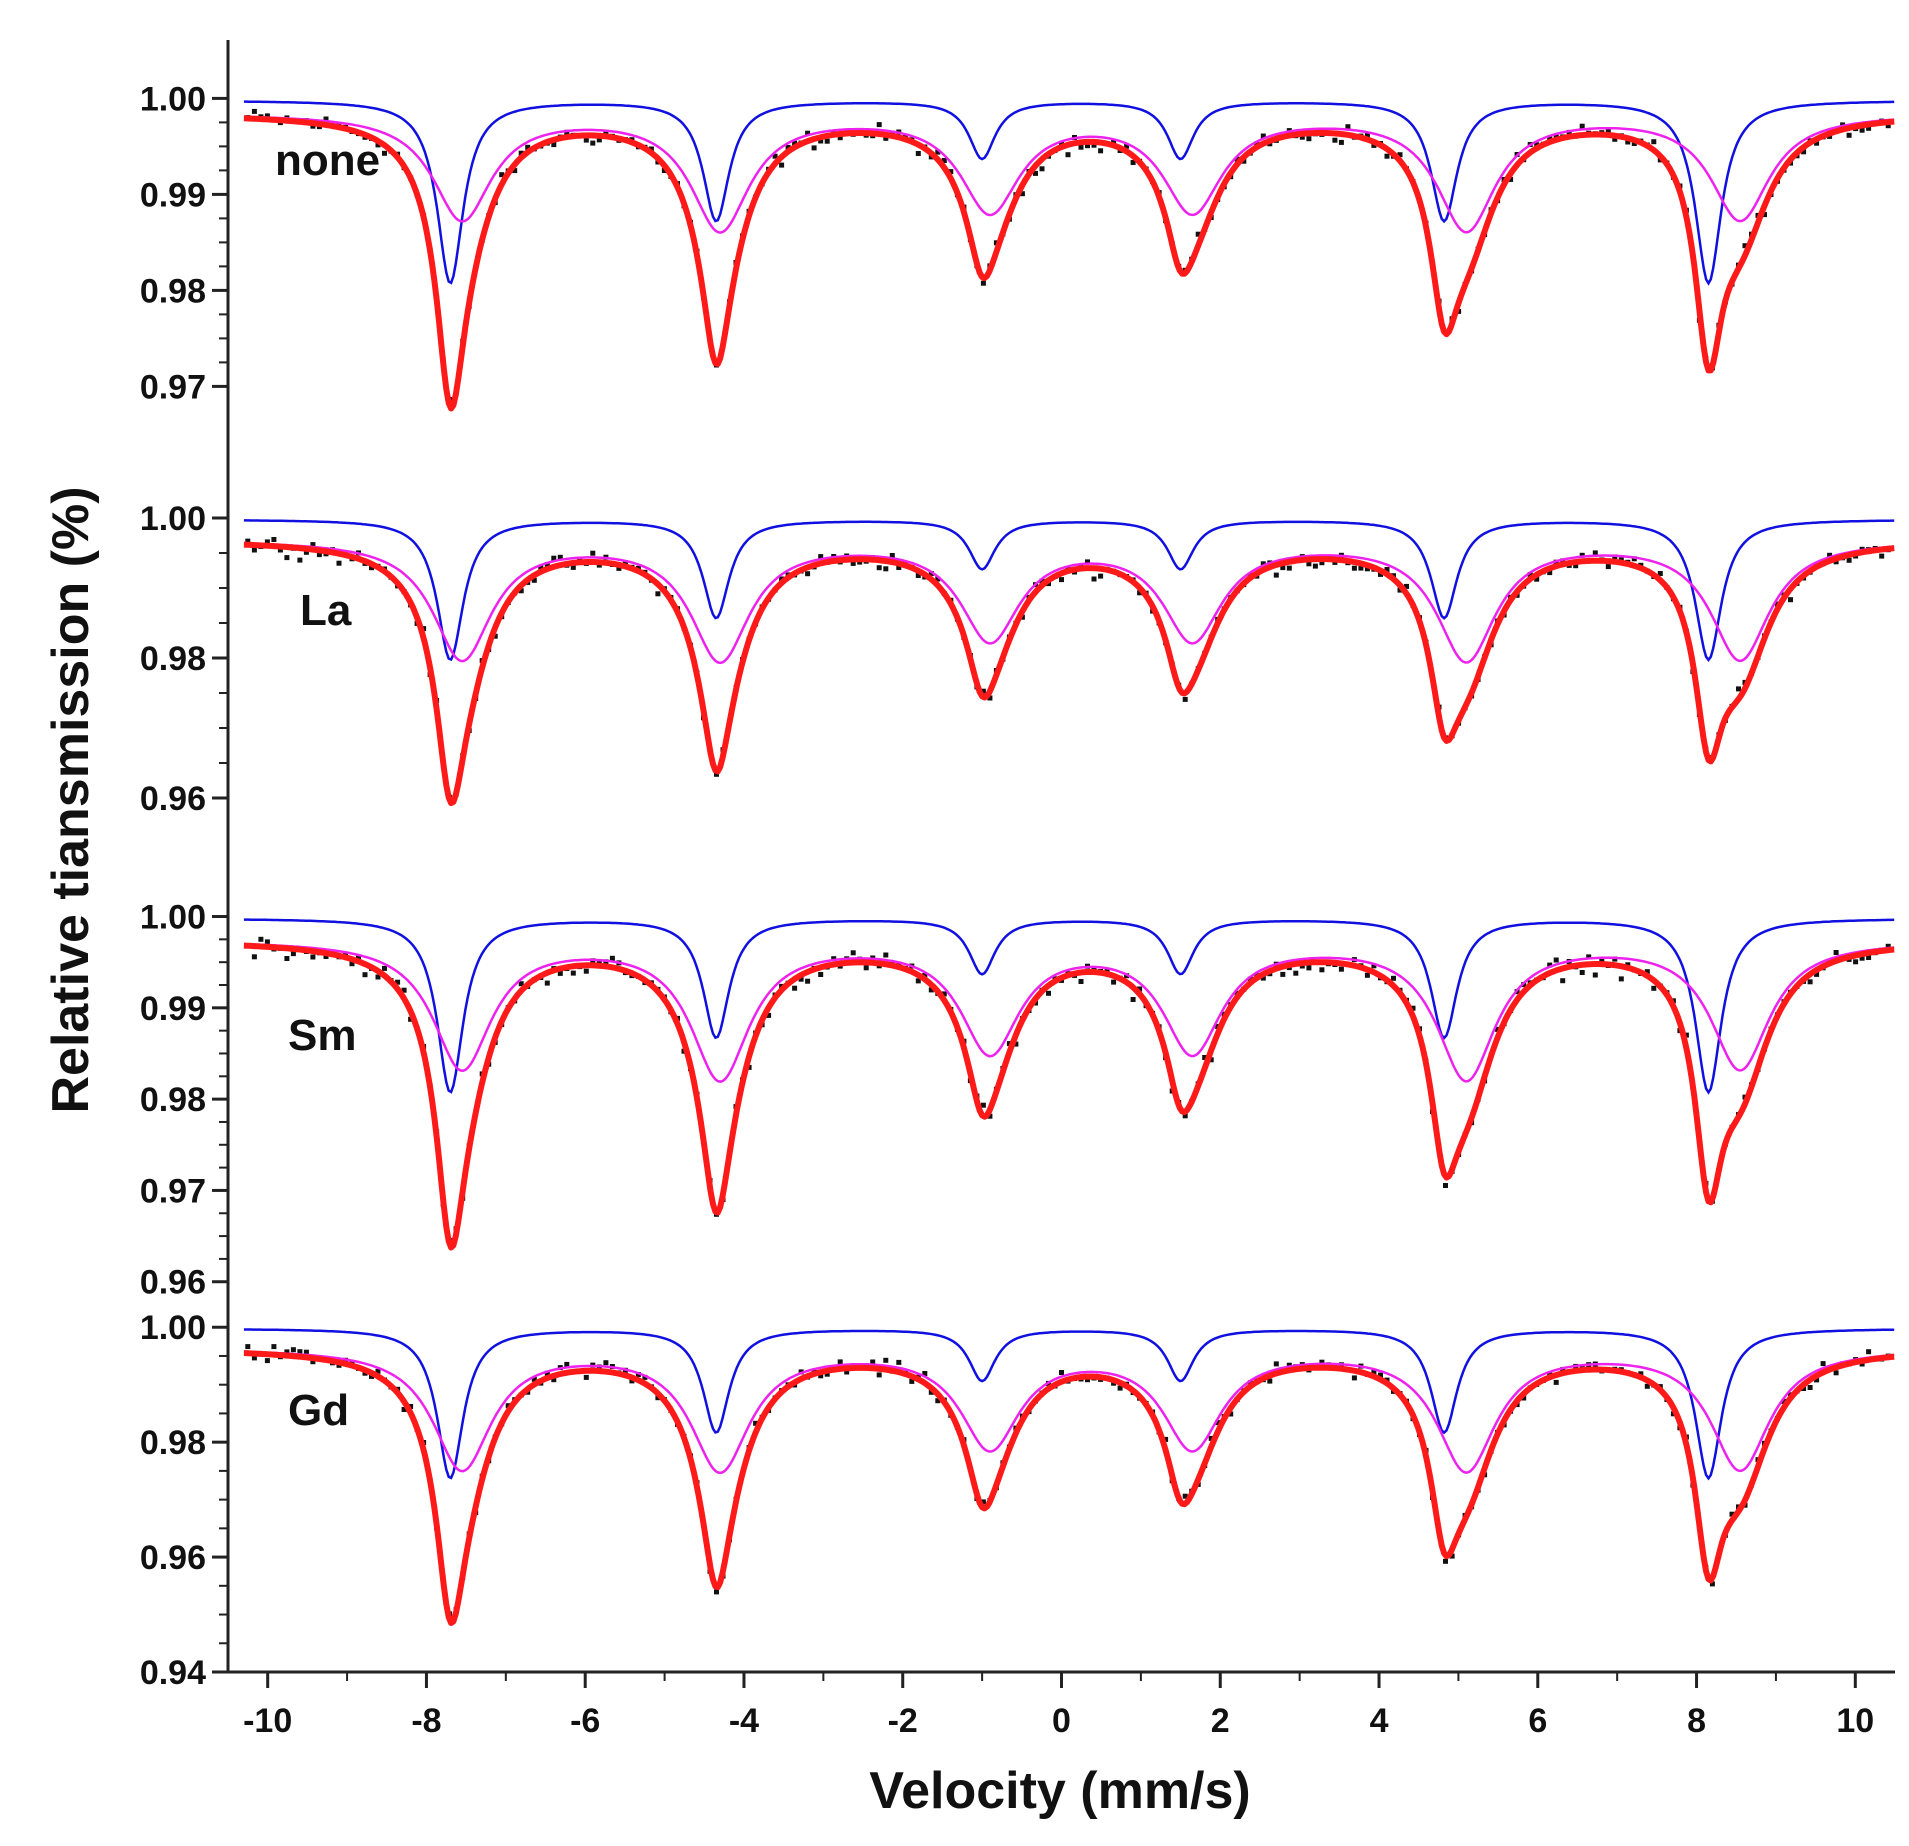  I want to click on total-fit-curve-La, so click(1069, 674).